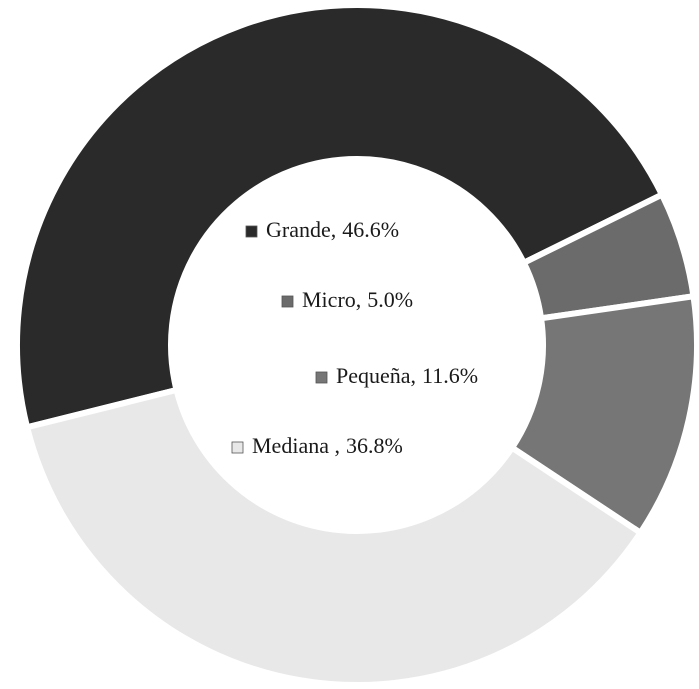 The height and width of the screenshot is (689, 699). I want to click on legend-entry: Mediana , 36.8%, so click(327, 445).